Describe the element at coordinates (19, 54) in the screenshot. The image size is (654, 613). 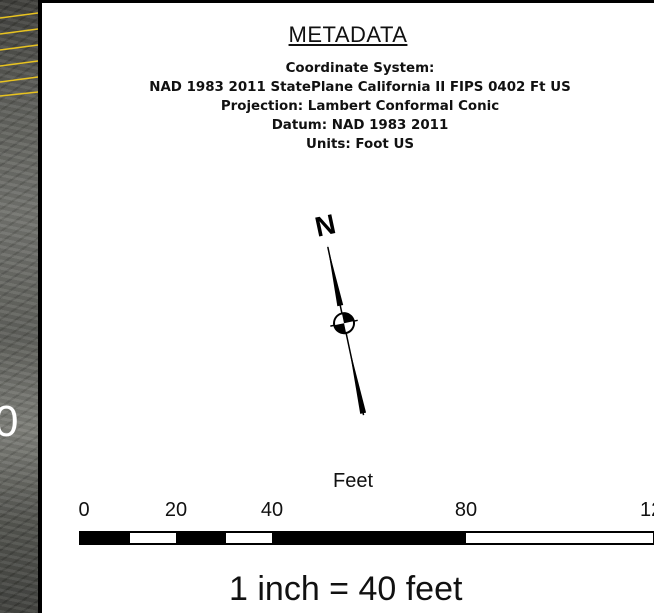
I see `parcel-lines` at that location.